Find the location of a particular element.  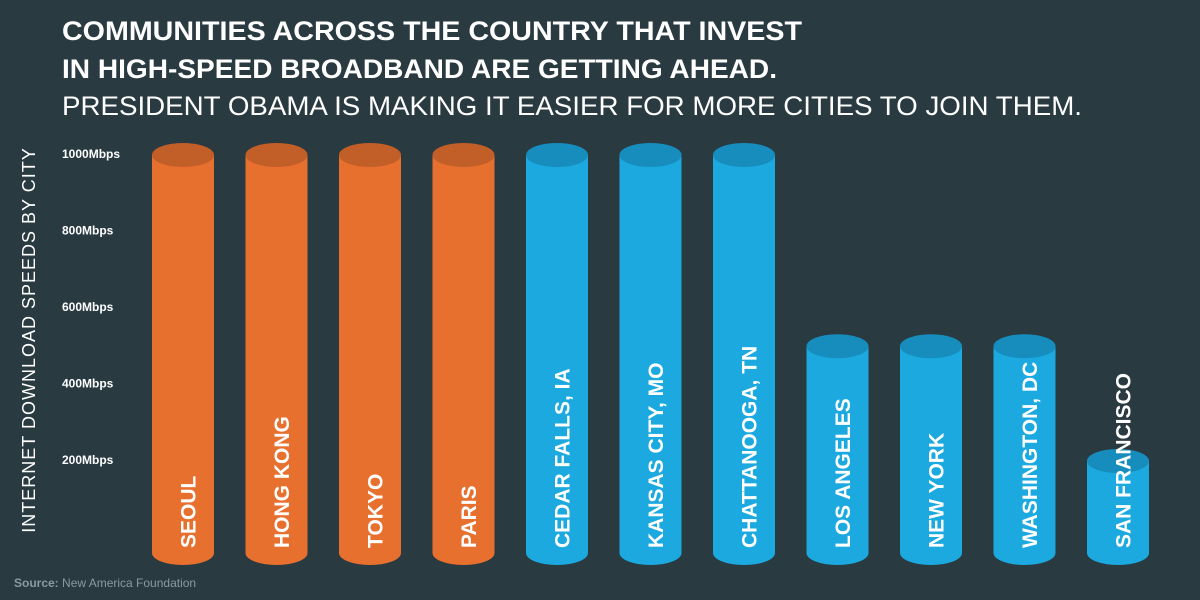

bar-group: CEDAR FALLS, IA is located at coordinates (557, 354).